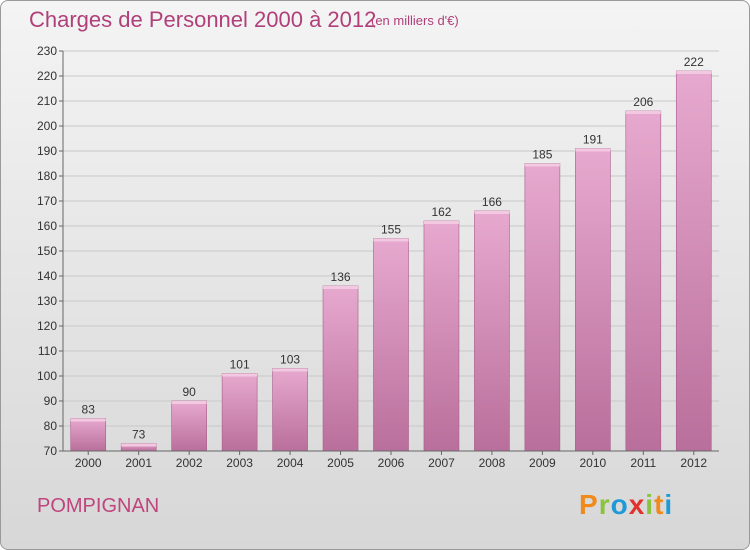 The width and height of the screenshot is (750, 550). I want to click on bar-2002, so click(189, 426).